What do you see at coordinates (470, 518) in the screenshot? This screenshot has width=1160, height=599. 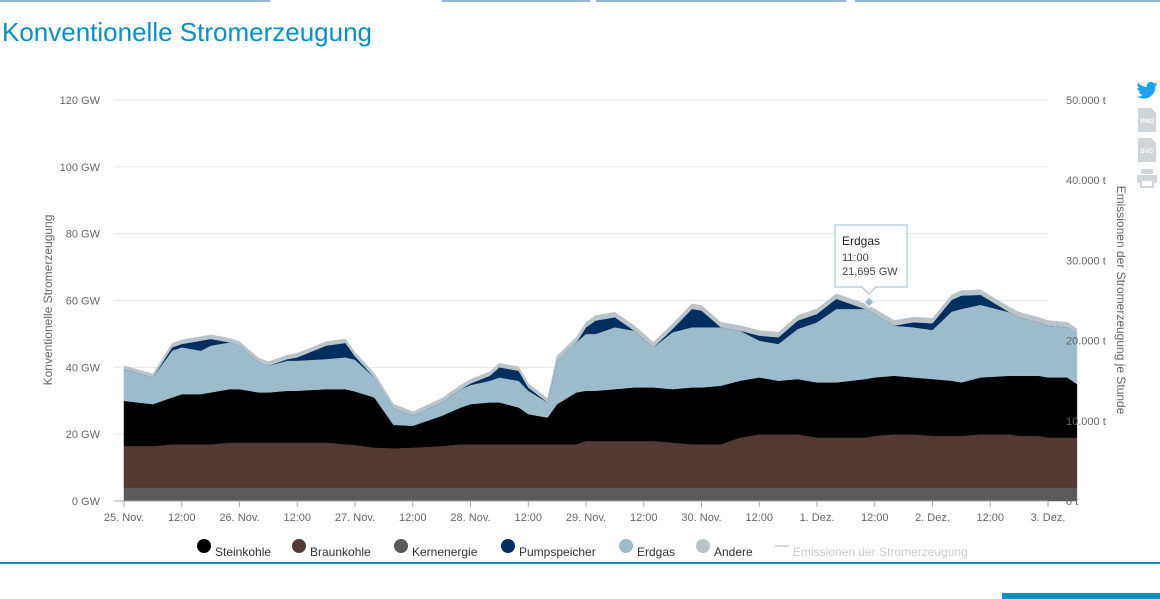 I see `x-tick-label: 28. Nov.` at bounding box center [470, 518].